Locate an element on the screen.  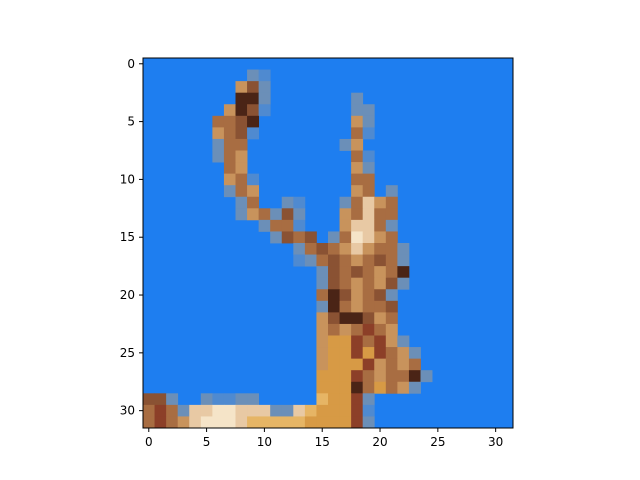
x-tick-label: 20 is located at coordinates (379, 442).